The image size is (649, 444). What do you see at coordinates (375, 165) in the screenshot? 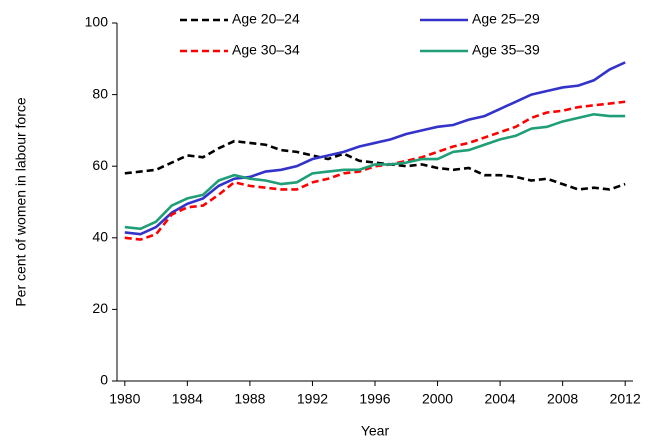
I see `series-line` at bounding box center [375, 165].